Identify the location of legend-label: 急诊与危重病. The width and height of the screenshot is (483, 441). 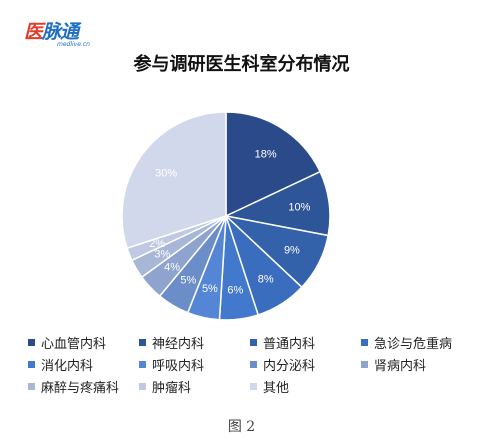
(413, 344).